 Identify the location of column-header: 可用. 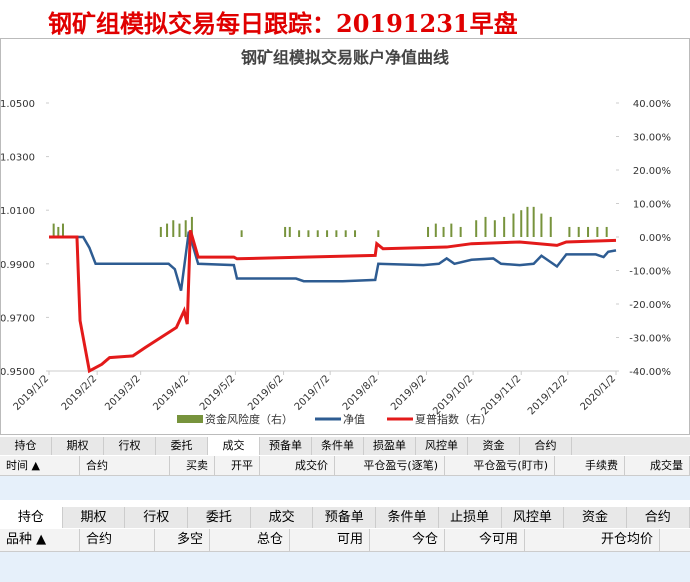
(330, 540).